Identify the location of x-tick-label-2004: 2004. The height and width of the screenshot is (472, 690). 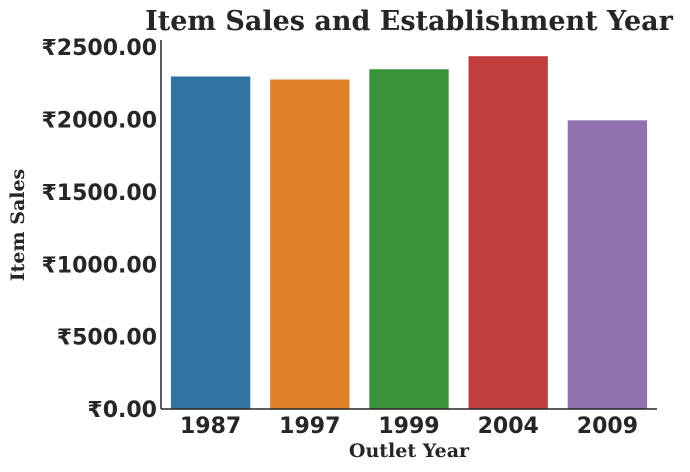
(508, 426).